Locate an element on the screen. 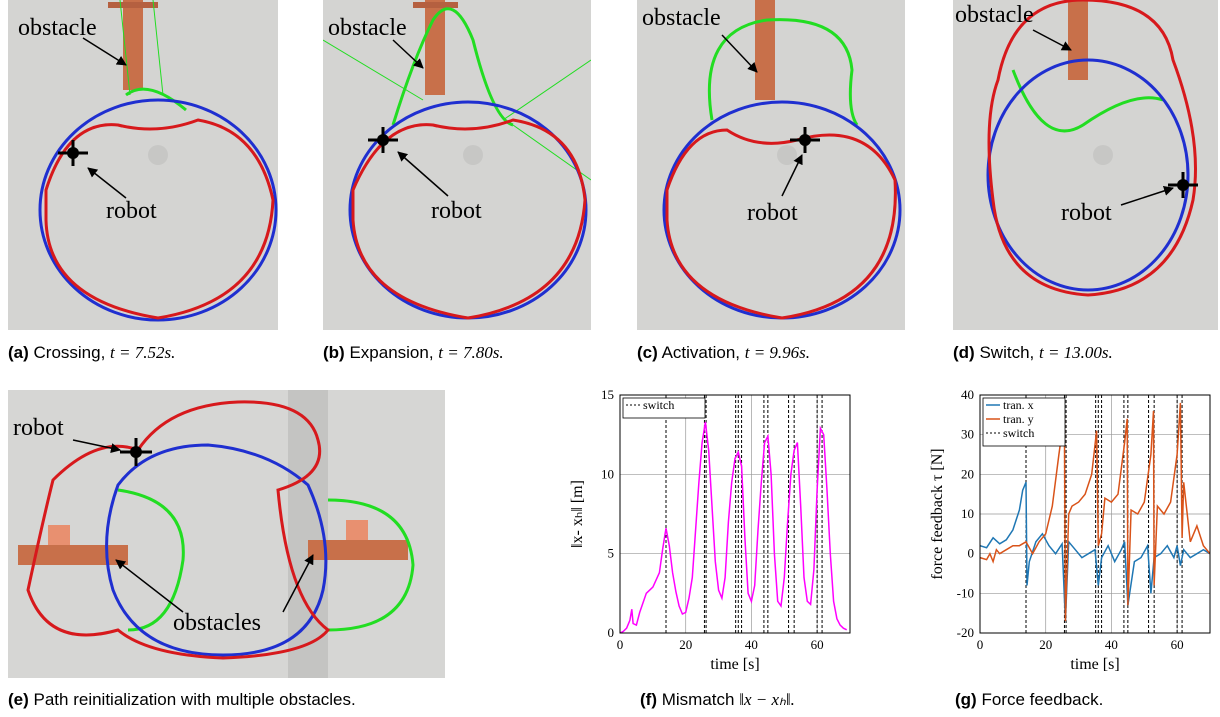 This screenshot has height=717, width=1220. green-path-left is located at coordinates (151, 560).